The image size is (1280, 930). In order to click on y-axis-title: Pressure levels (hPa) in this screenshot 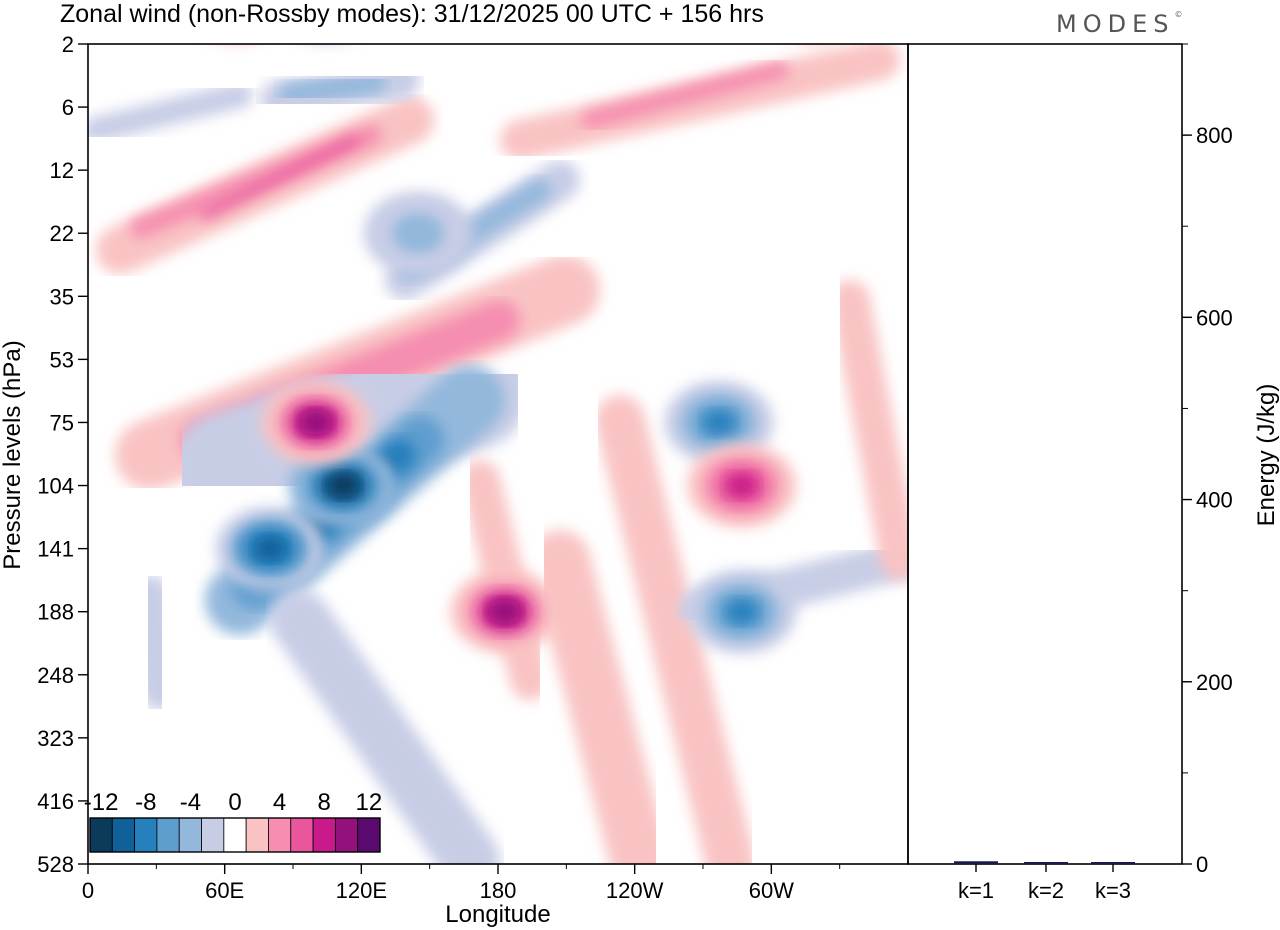, I will do `click(13, 454)`.